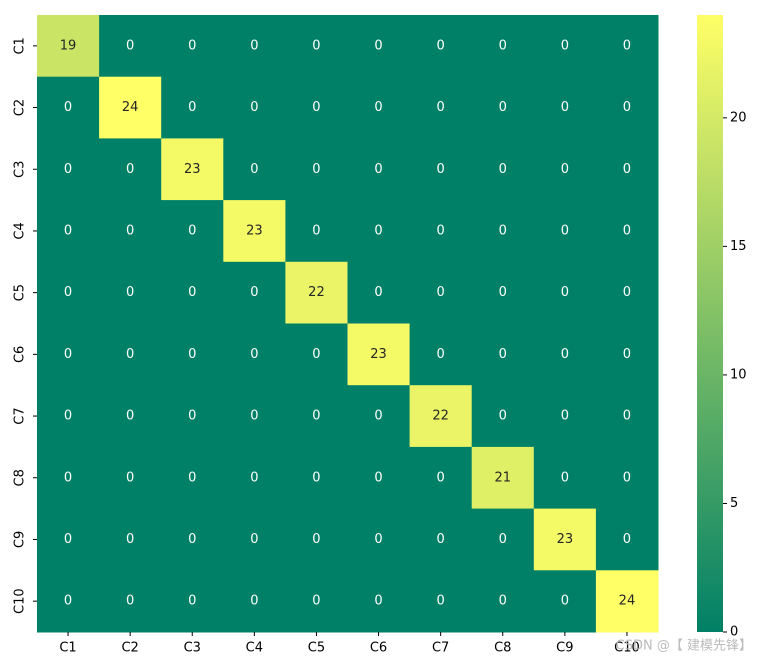  I want to click on x-tick-label: C3, so click(192, 648).